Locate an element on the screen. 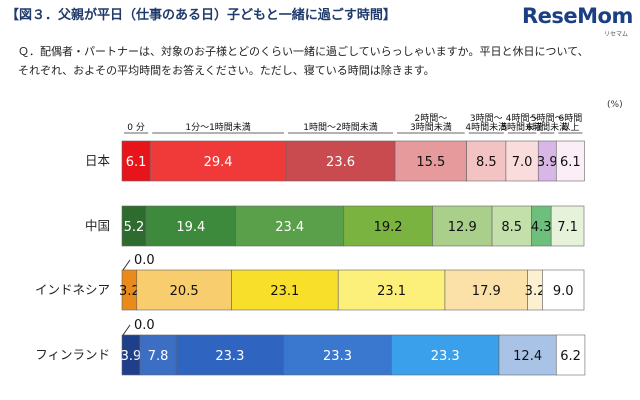  segment-legend-label: 5時間未満 is located at coordinates (522, 127).